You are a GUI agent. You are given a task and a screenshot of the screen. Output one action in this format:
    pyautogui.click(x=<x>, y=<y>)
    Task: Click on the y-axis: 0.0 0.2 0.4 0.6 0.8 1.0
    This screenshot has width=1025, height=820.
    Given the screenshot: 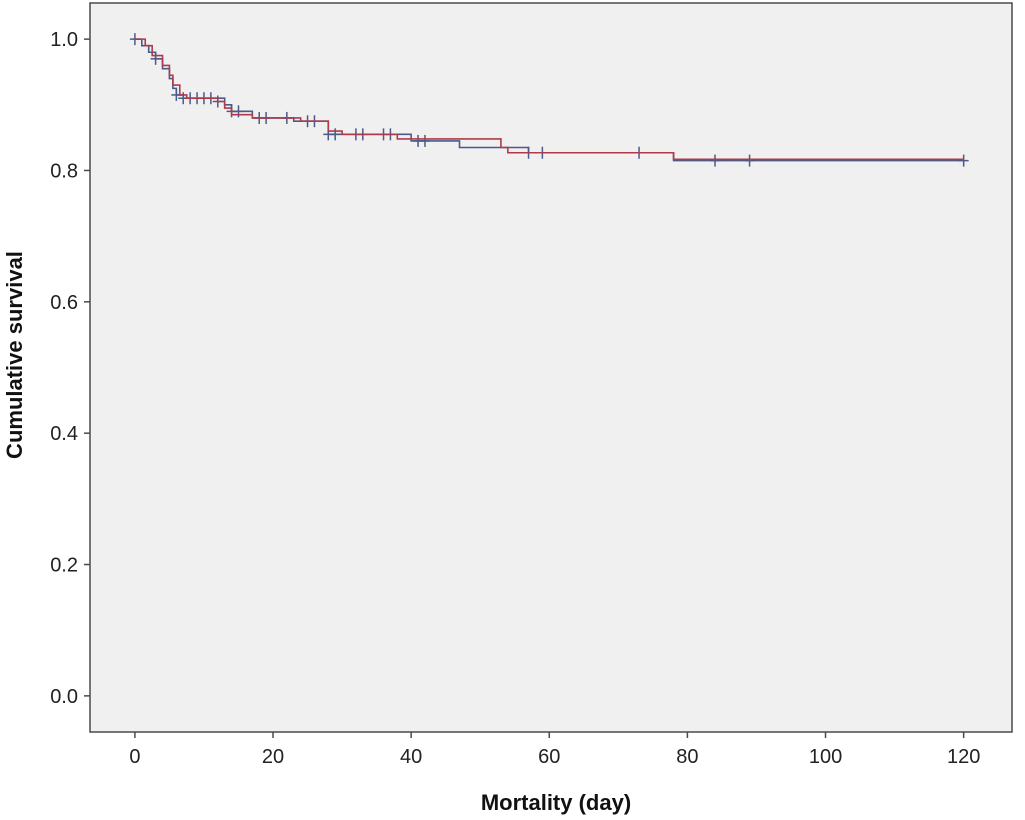 What is the action you would take?
    pyautogui.click(x=70, y=368)
    